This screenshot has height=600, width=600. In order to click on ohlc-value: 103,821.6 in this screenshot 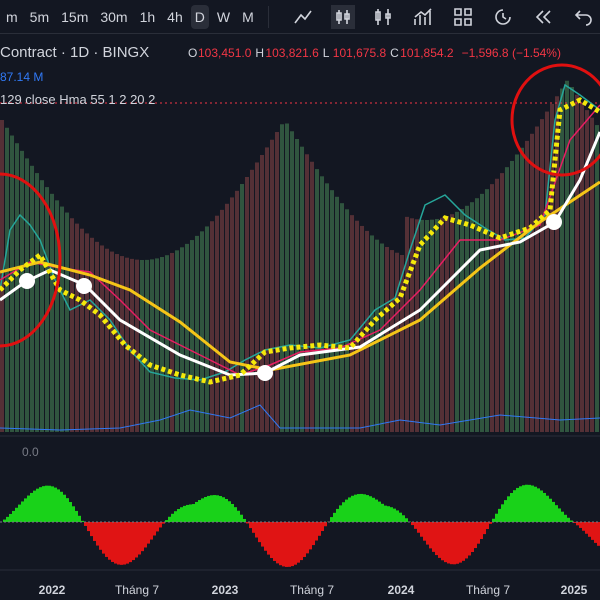, I will do `click(292, 53)`.